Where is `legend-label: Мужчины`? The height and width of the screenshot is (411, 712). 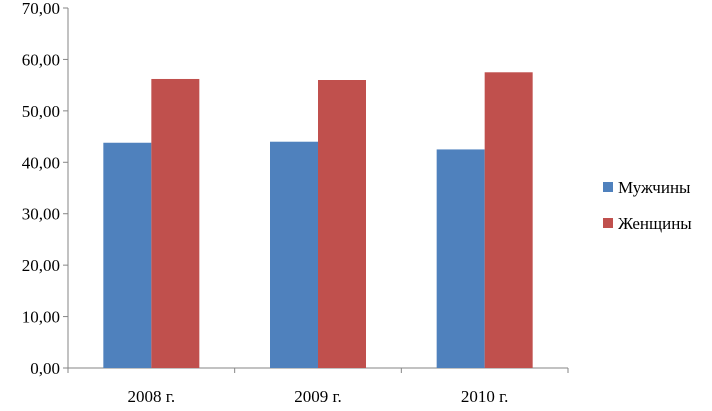
legend-label: Мужчины is located at coordinates (654, 187).